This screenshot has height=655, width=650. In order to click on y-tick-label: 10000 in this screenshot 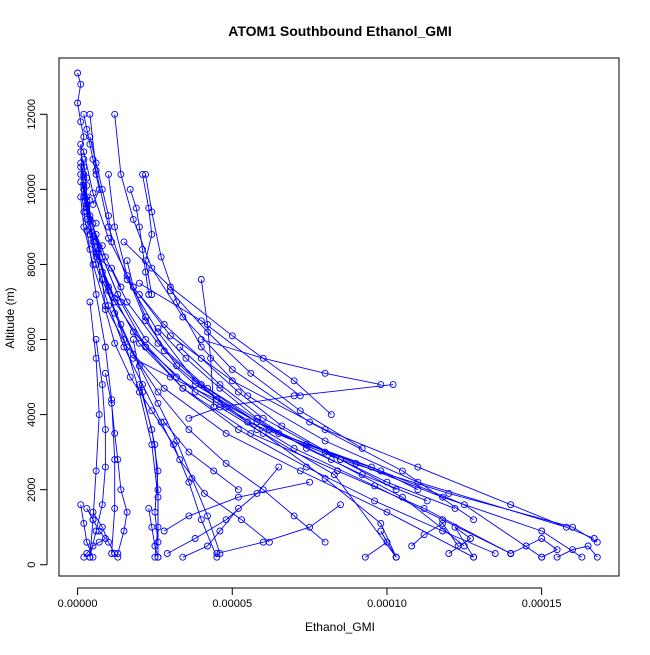, I will do `click(32, 189)`.